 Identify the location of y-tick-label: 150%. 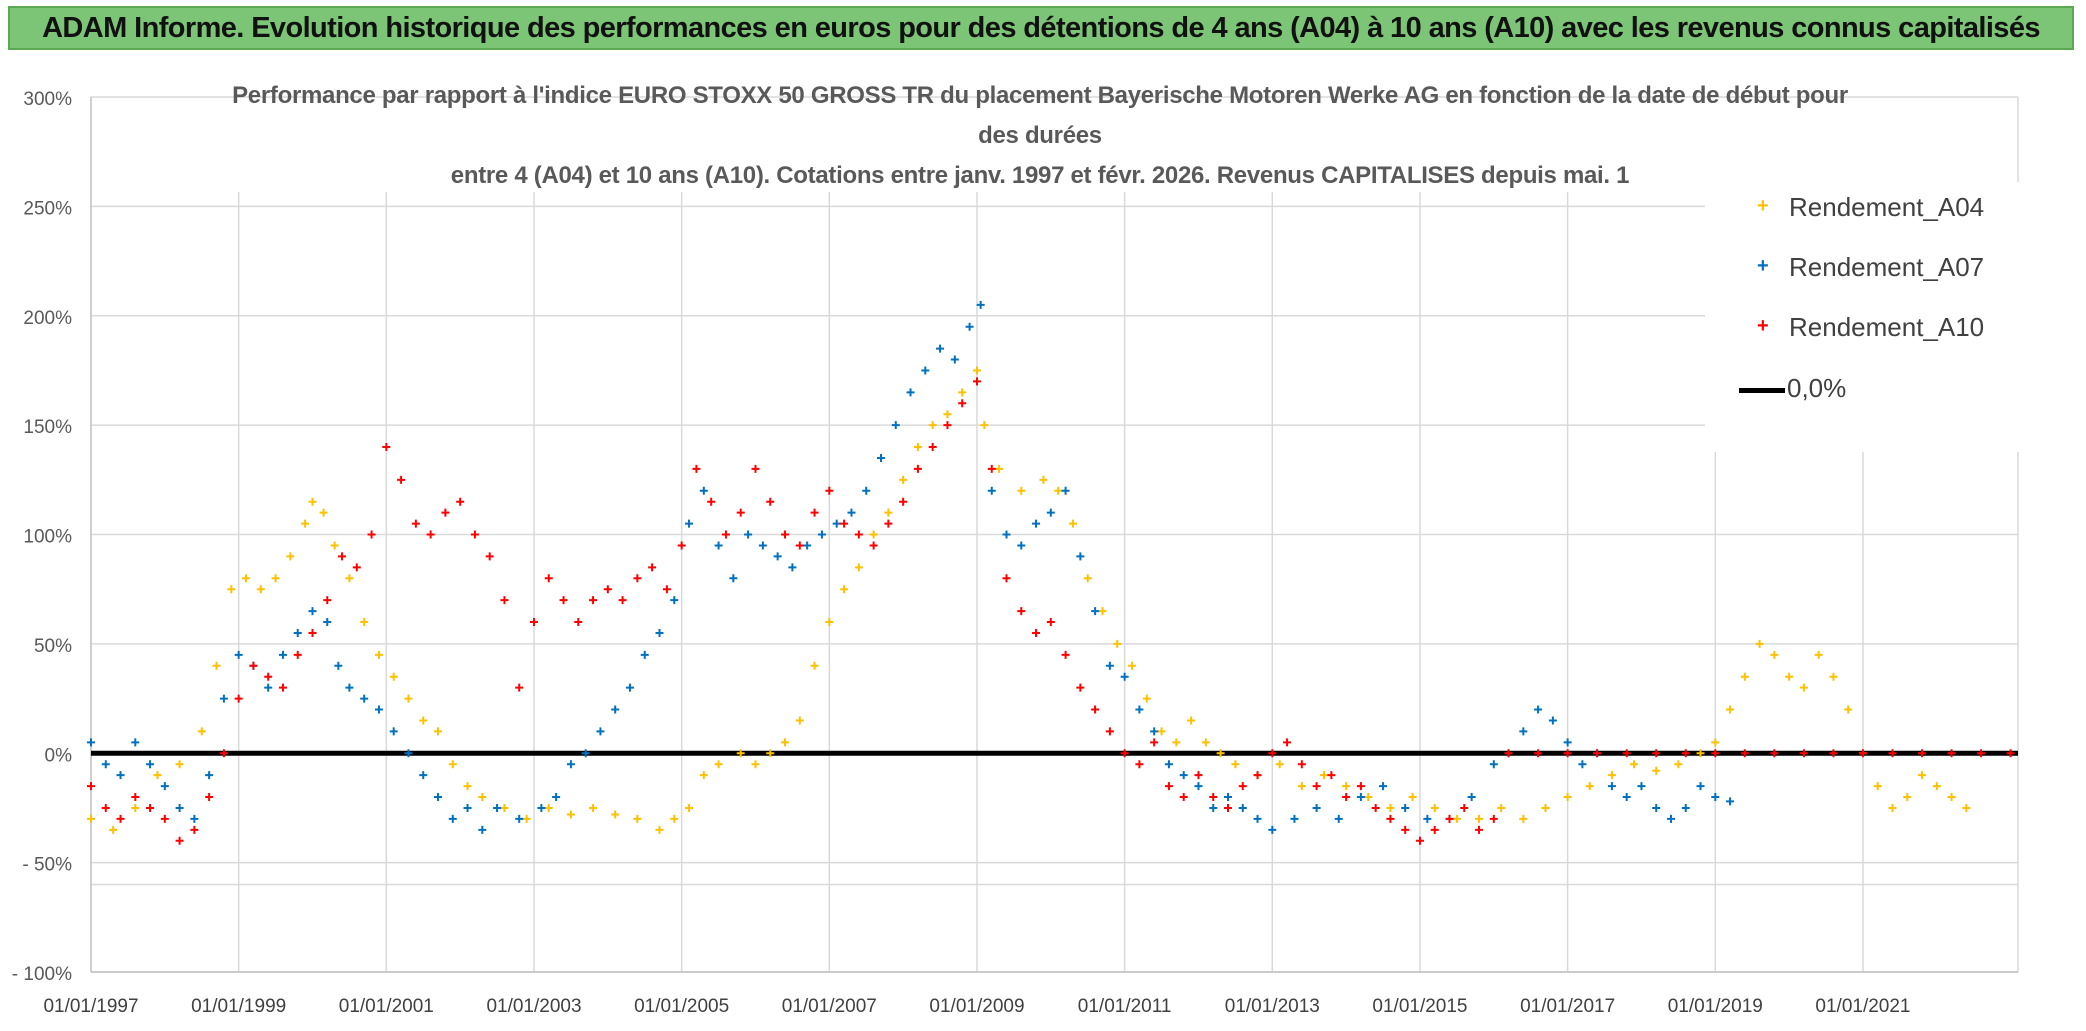
(47, 427).